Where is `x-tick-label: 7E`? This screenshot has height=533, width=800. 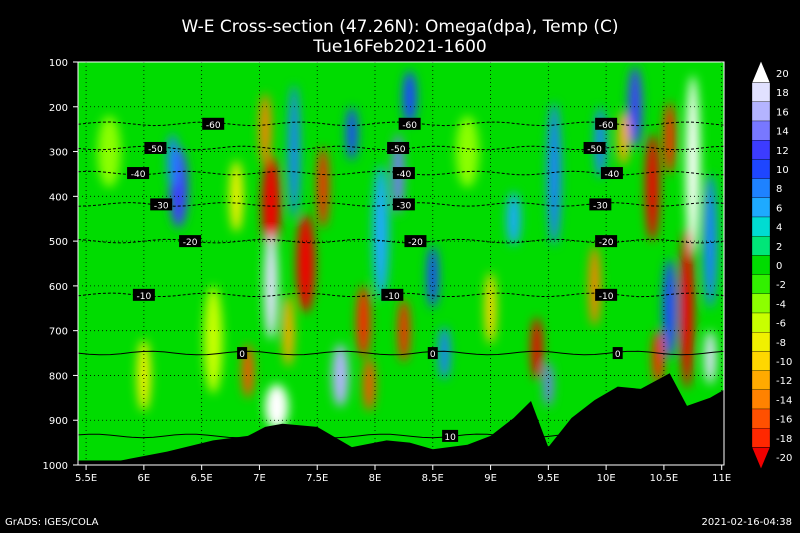
x-tick-label: 7E is located at coordinates (259, 478).